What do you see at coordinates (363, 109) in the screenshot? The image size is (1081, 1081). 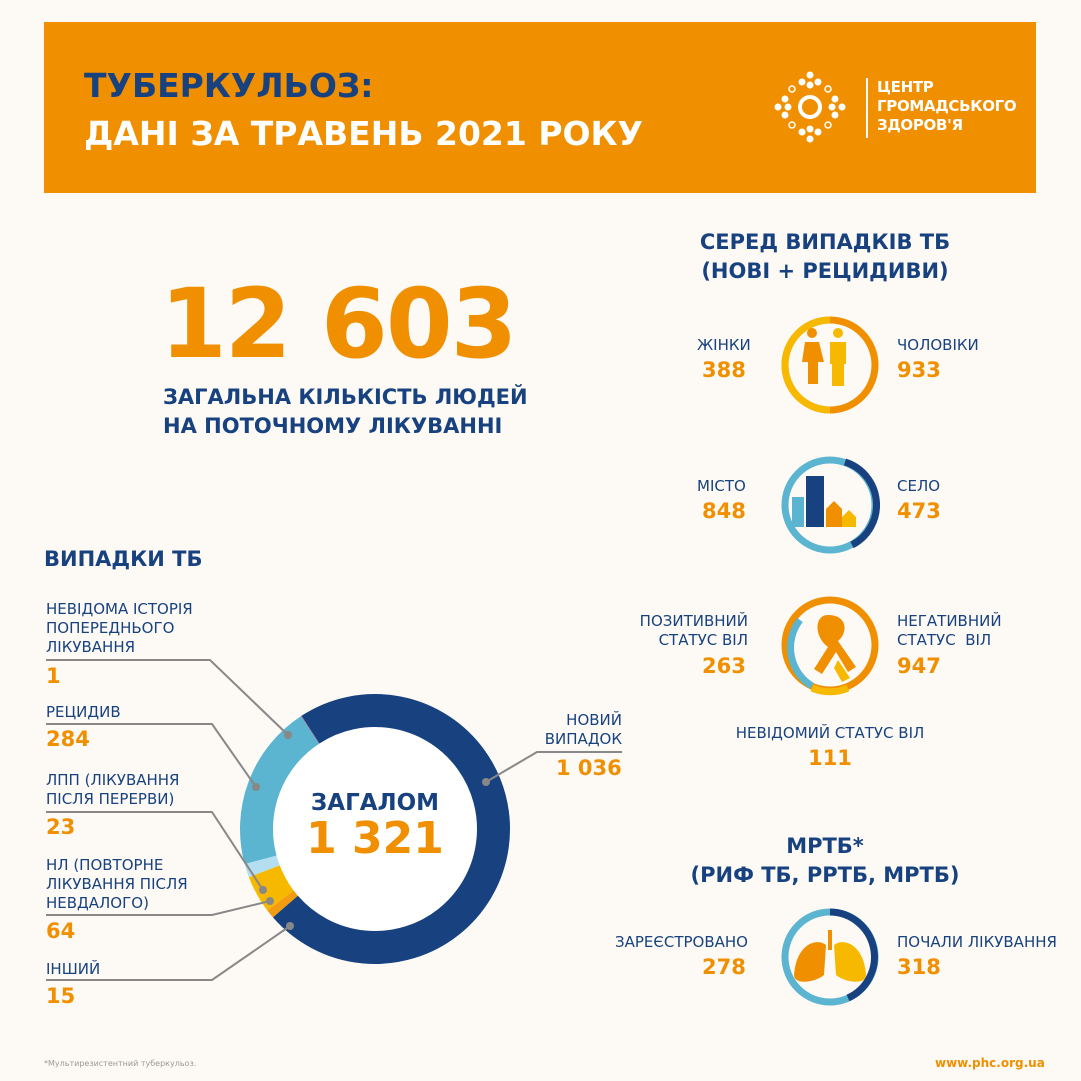 I see `page-title: ТУБЕРКУЛЬОЗ: ДАНІ ЗА ТРАВЕНЬ 2021 РОКУ` at bounding box center [363, 109].